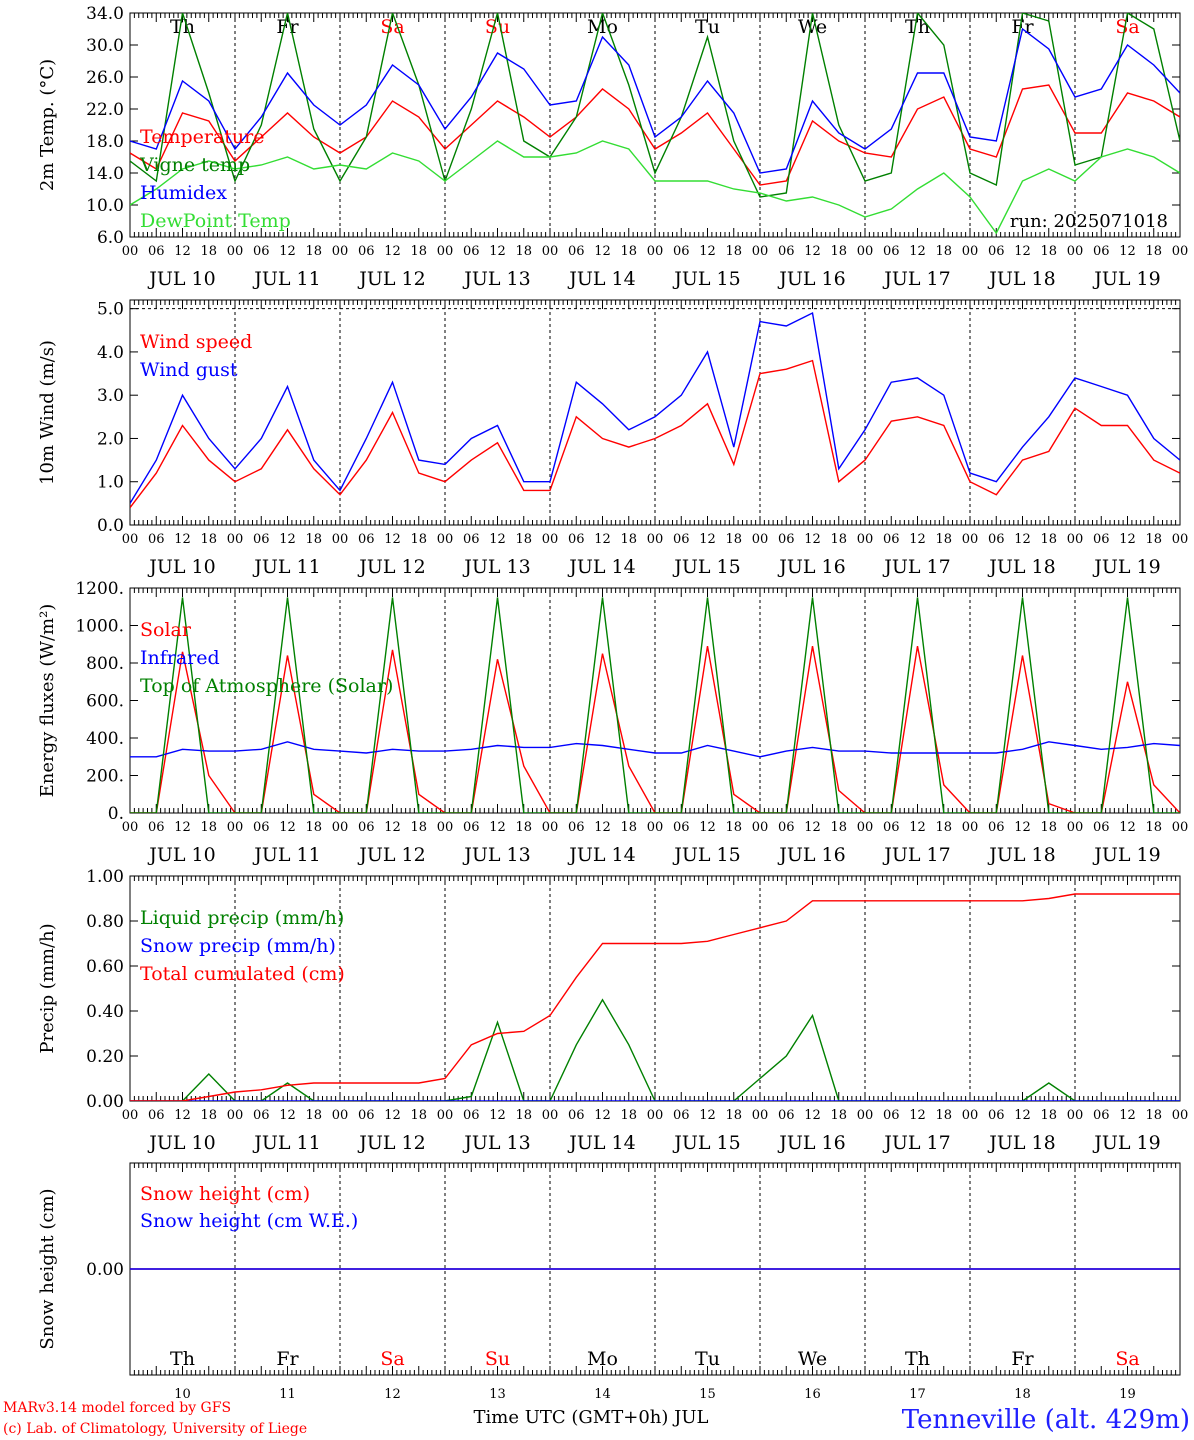 The height and width of the screenshot is (1440, 1194). I want to click on day-number-label: 12, so click(392, 1394).